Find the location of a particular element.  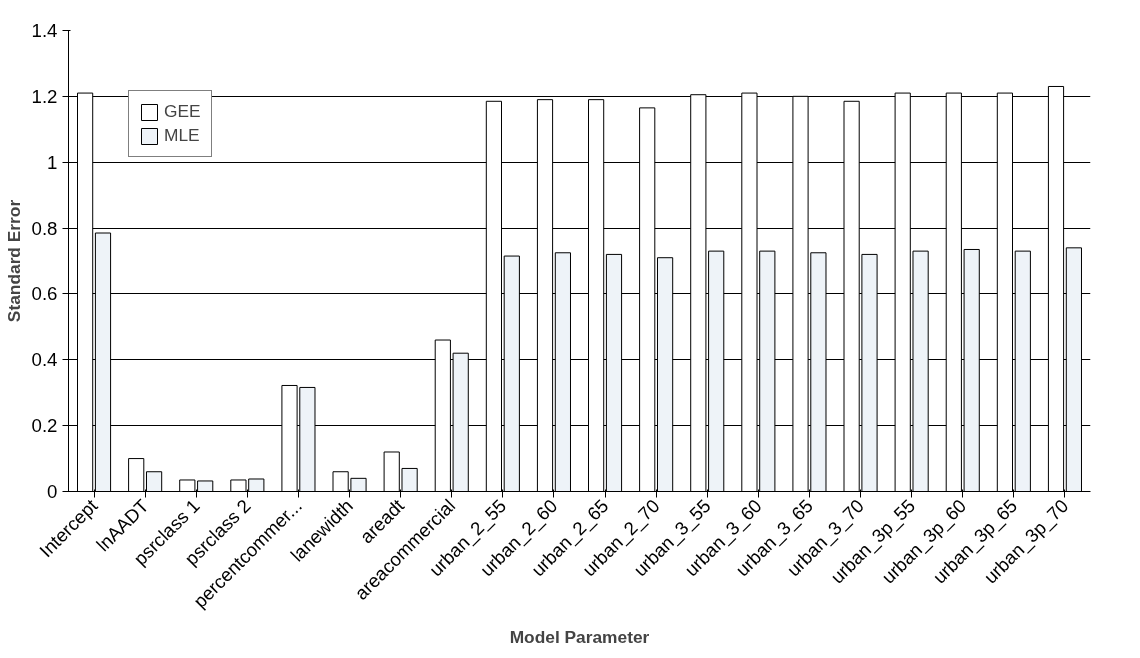

x-axis-title: Model Parameter is located at coordinates (579, 637).